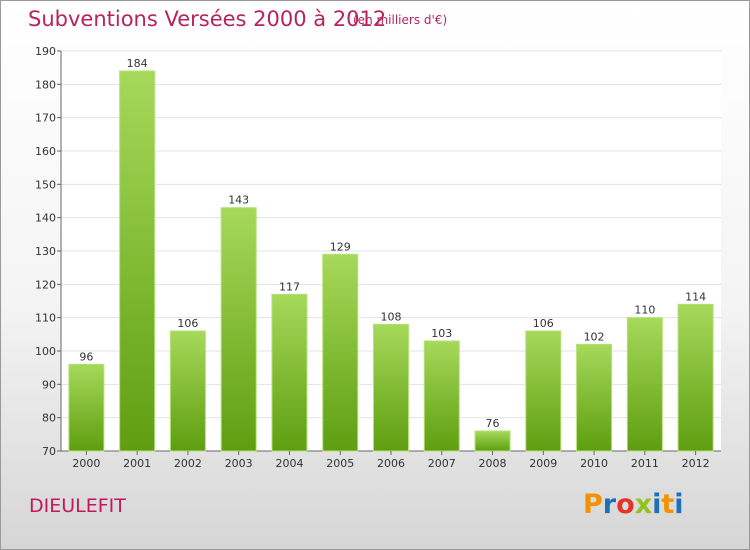 The width and height of the screenshot is (750, 550). What do you see at coordinates (49, 418) in the screenshot?
I see `y-tick-label: 80` at bounding box center [49, 418].